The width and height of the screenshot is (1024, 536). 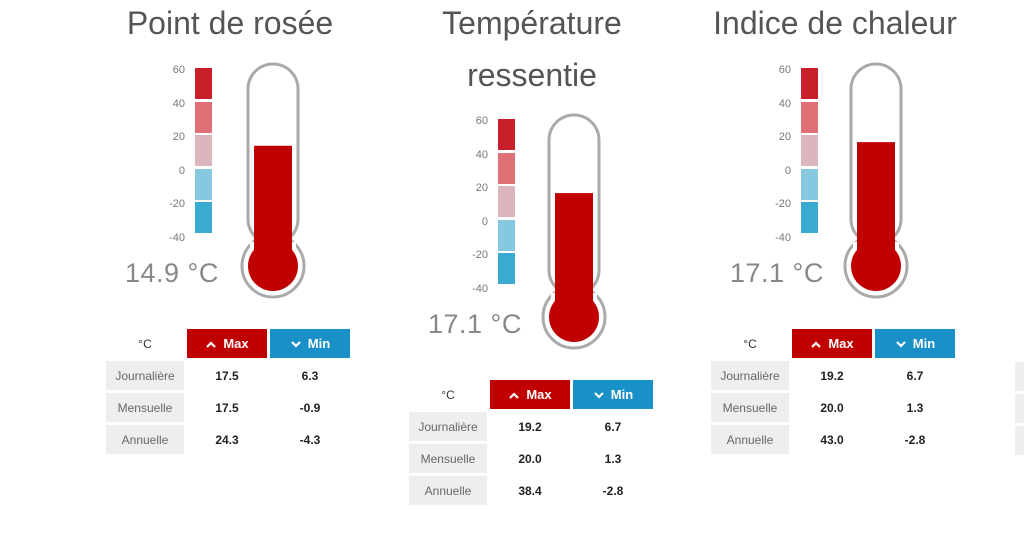 I want to click on yearly-max: 38.4, so click(x=530, y=490).